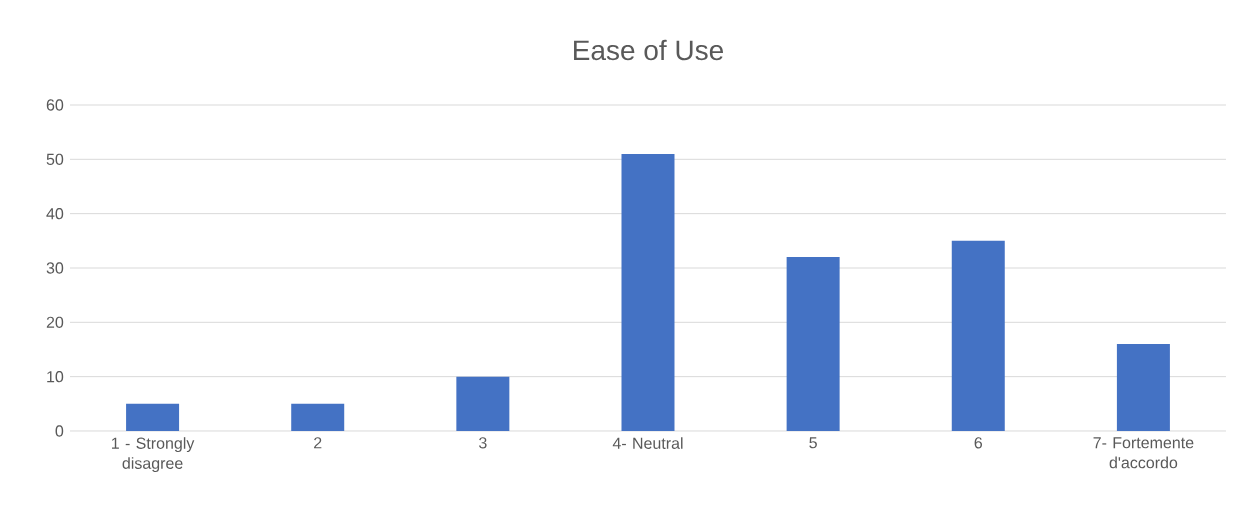 The width and height of the screenshot is (1254, 515). Describe the element at coordinates (55, 105) in the screenshot. I see `y-tick-label: 60` at that location.